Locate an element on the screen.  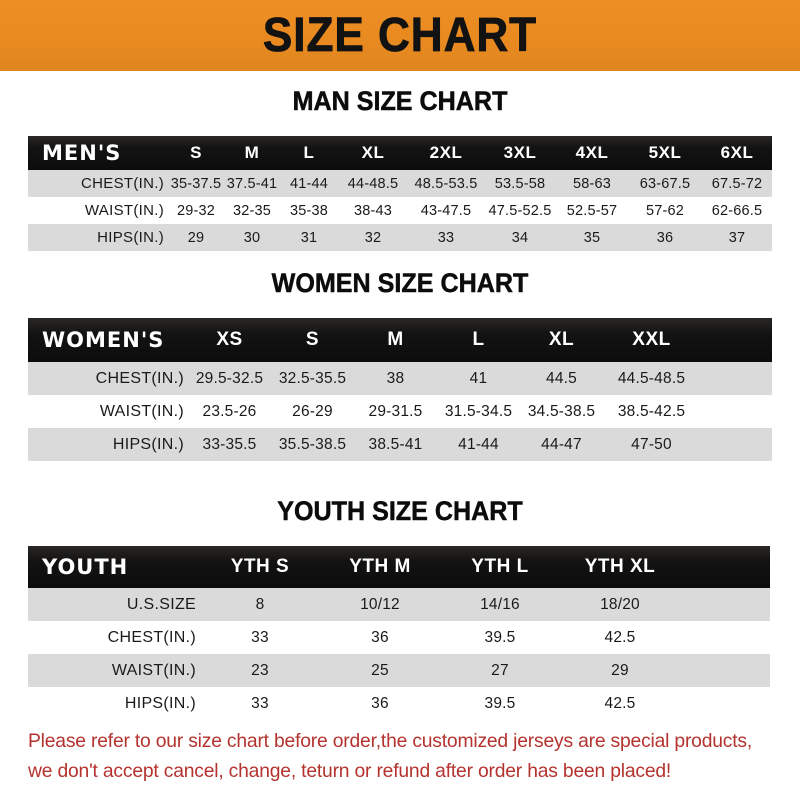
cell: 53.5-58 is located at coordinates (520, 183).